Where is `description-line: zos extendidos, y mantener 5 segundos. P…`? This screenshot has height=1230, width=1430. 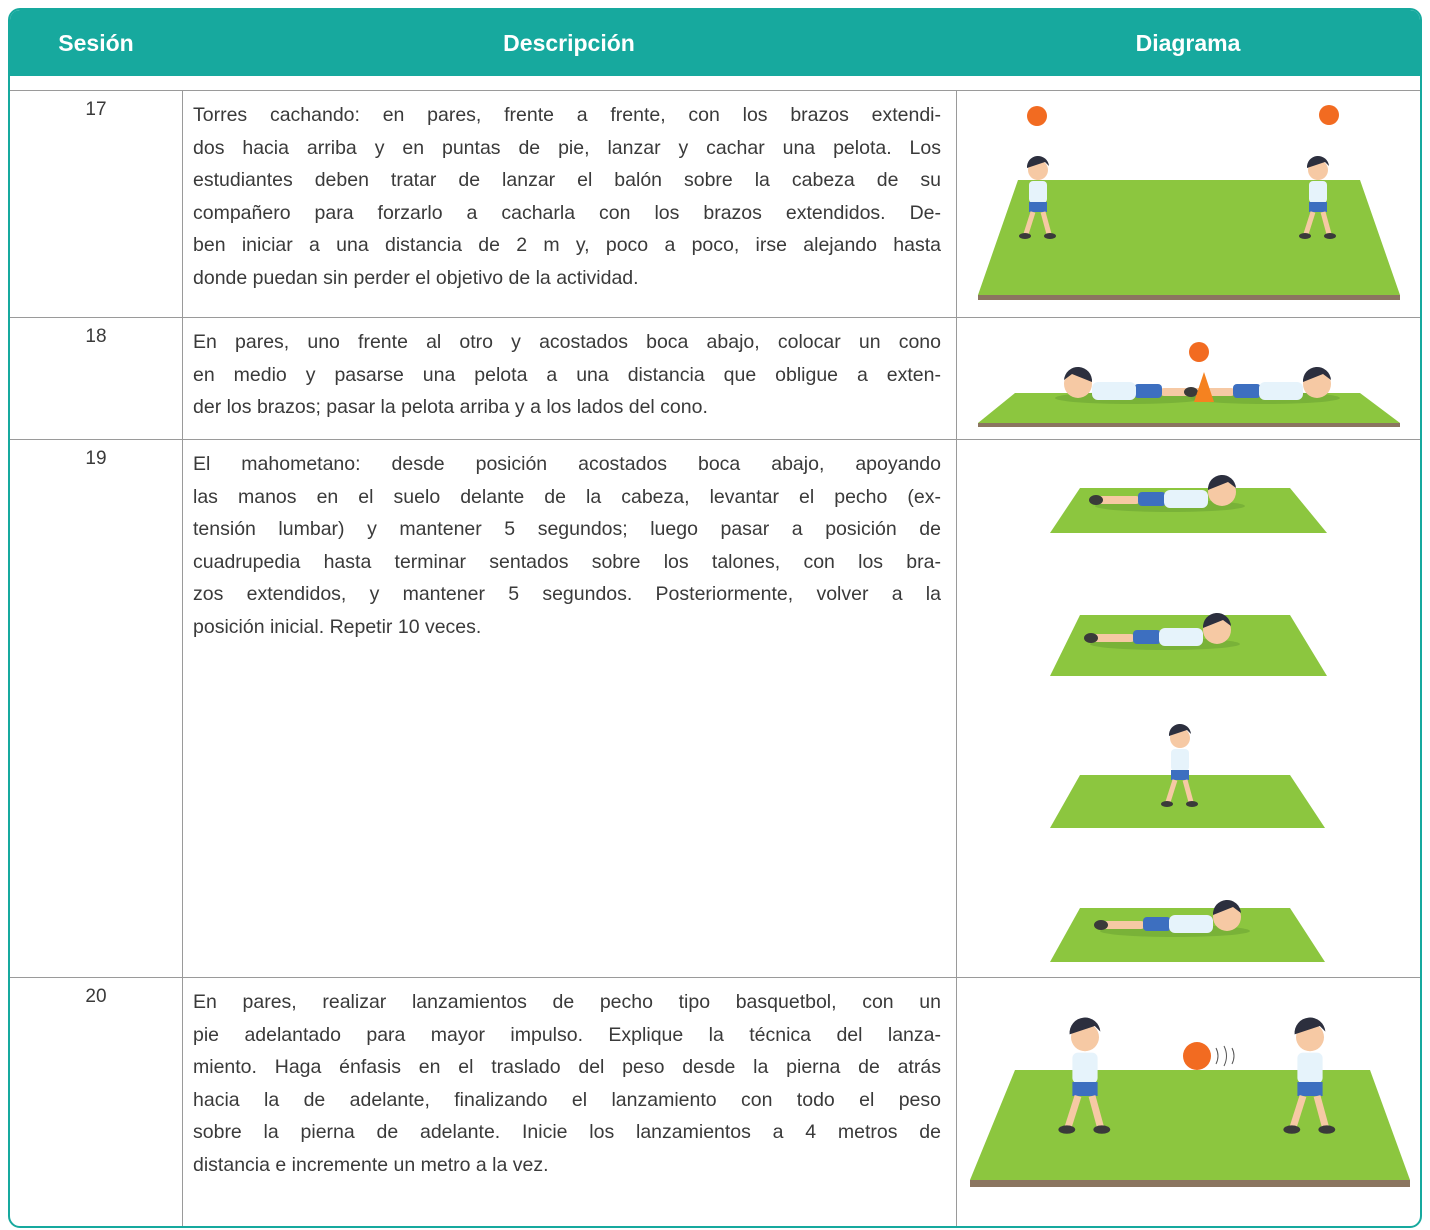 description-line: zos extendidos, y mantener 5 segundos. P… is located at coordinates (567, 594).